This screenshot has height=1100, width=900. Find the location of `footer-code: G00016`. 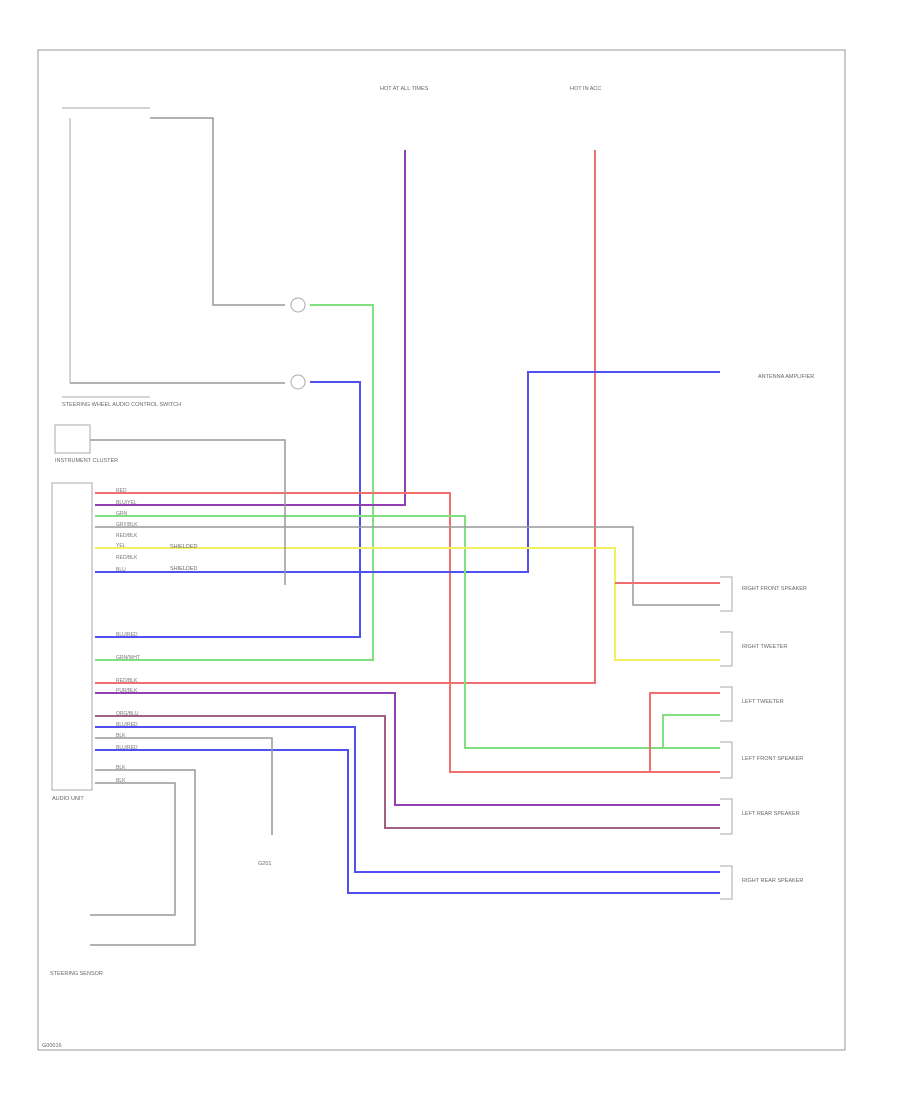

footer-code: G00016 is located at coordinates (52, 1046).